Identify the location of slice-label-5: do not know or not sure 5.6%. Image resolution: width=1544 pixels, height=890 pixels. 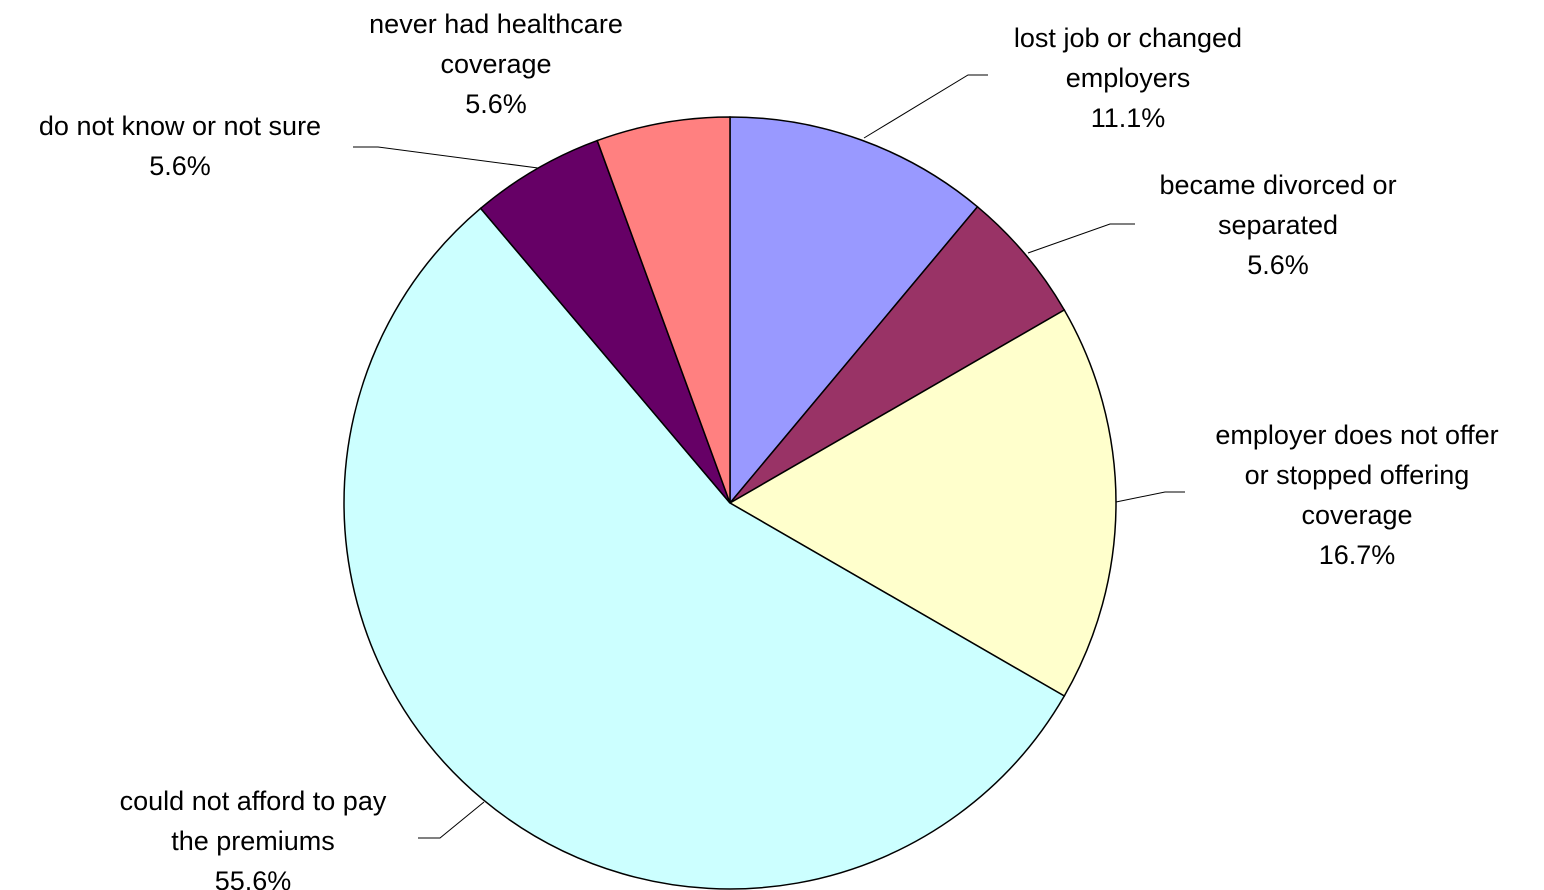
(180, 146).